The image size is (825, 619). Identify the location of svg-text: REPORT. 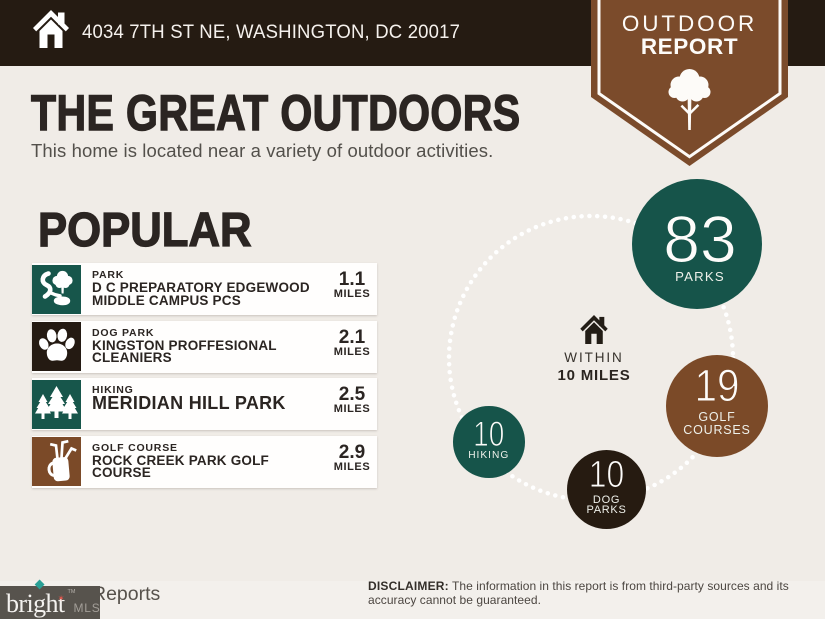
(689, 46).